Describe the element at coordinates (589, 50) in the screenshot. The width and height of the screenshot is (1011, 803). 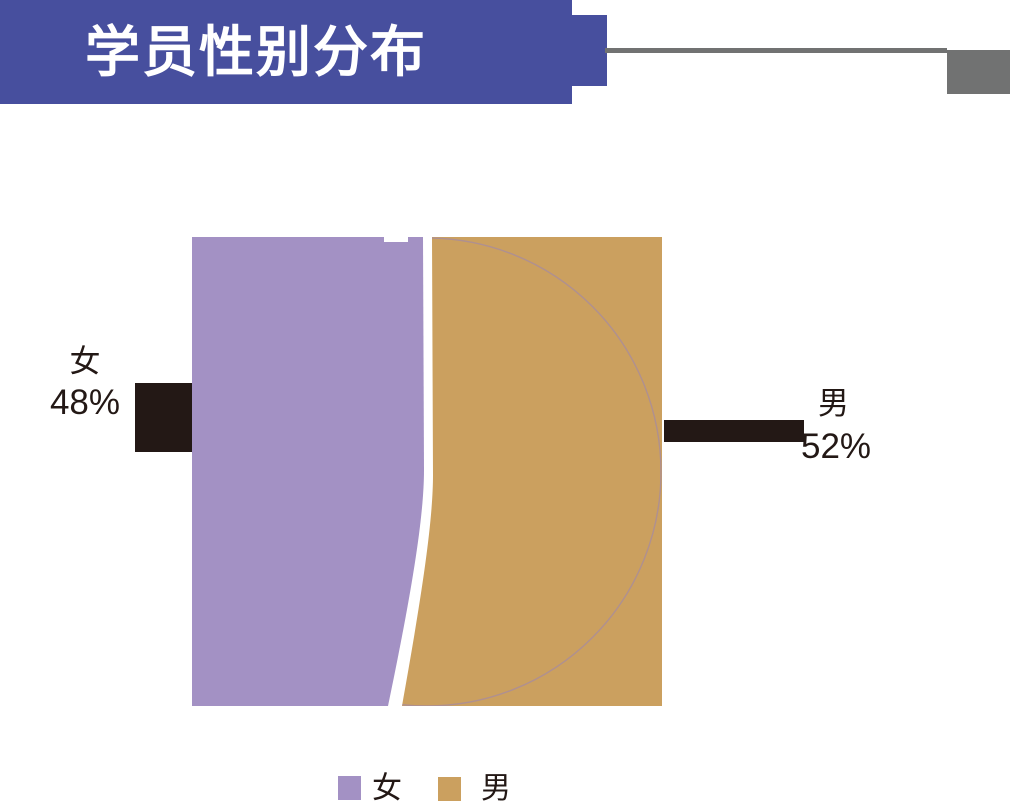
I see `banner-tab-shape` at that location.